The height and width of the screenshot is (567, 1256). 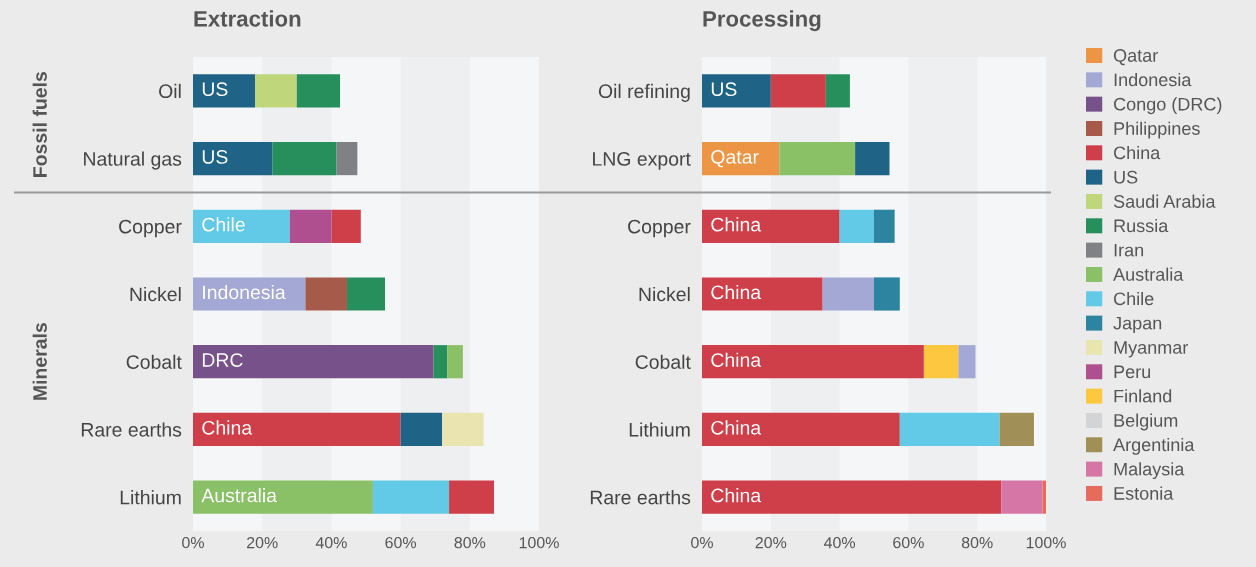 What do you see at coordinates (659, 429) in the screenshot?
I see `y-tick-label: Lithium` at bounding box center [659, 429].